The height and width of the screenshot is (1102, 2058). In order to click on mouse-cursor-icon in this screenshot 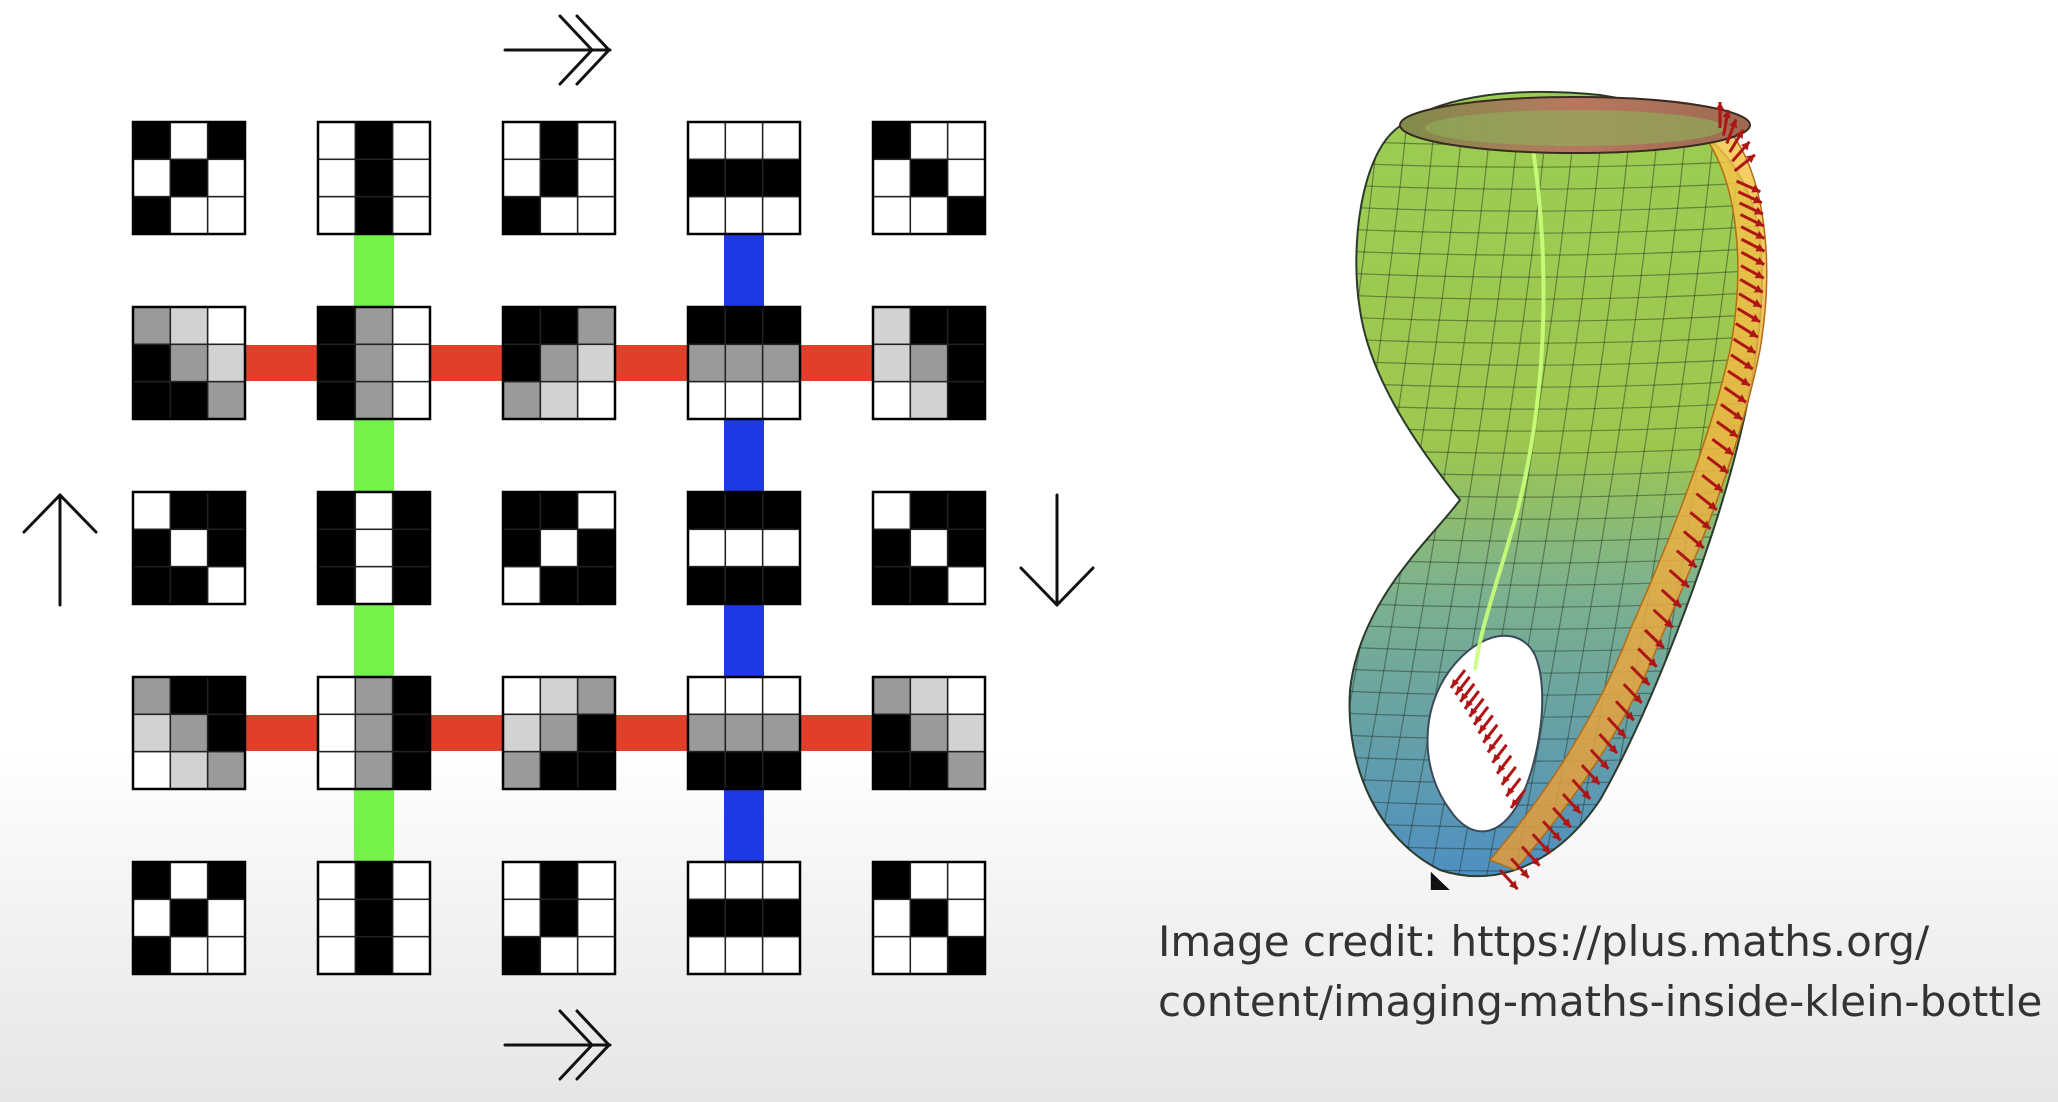, I will do `click(1440, 879)`.